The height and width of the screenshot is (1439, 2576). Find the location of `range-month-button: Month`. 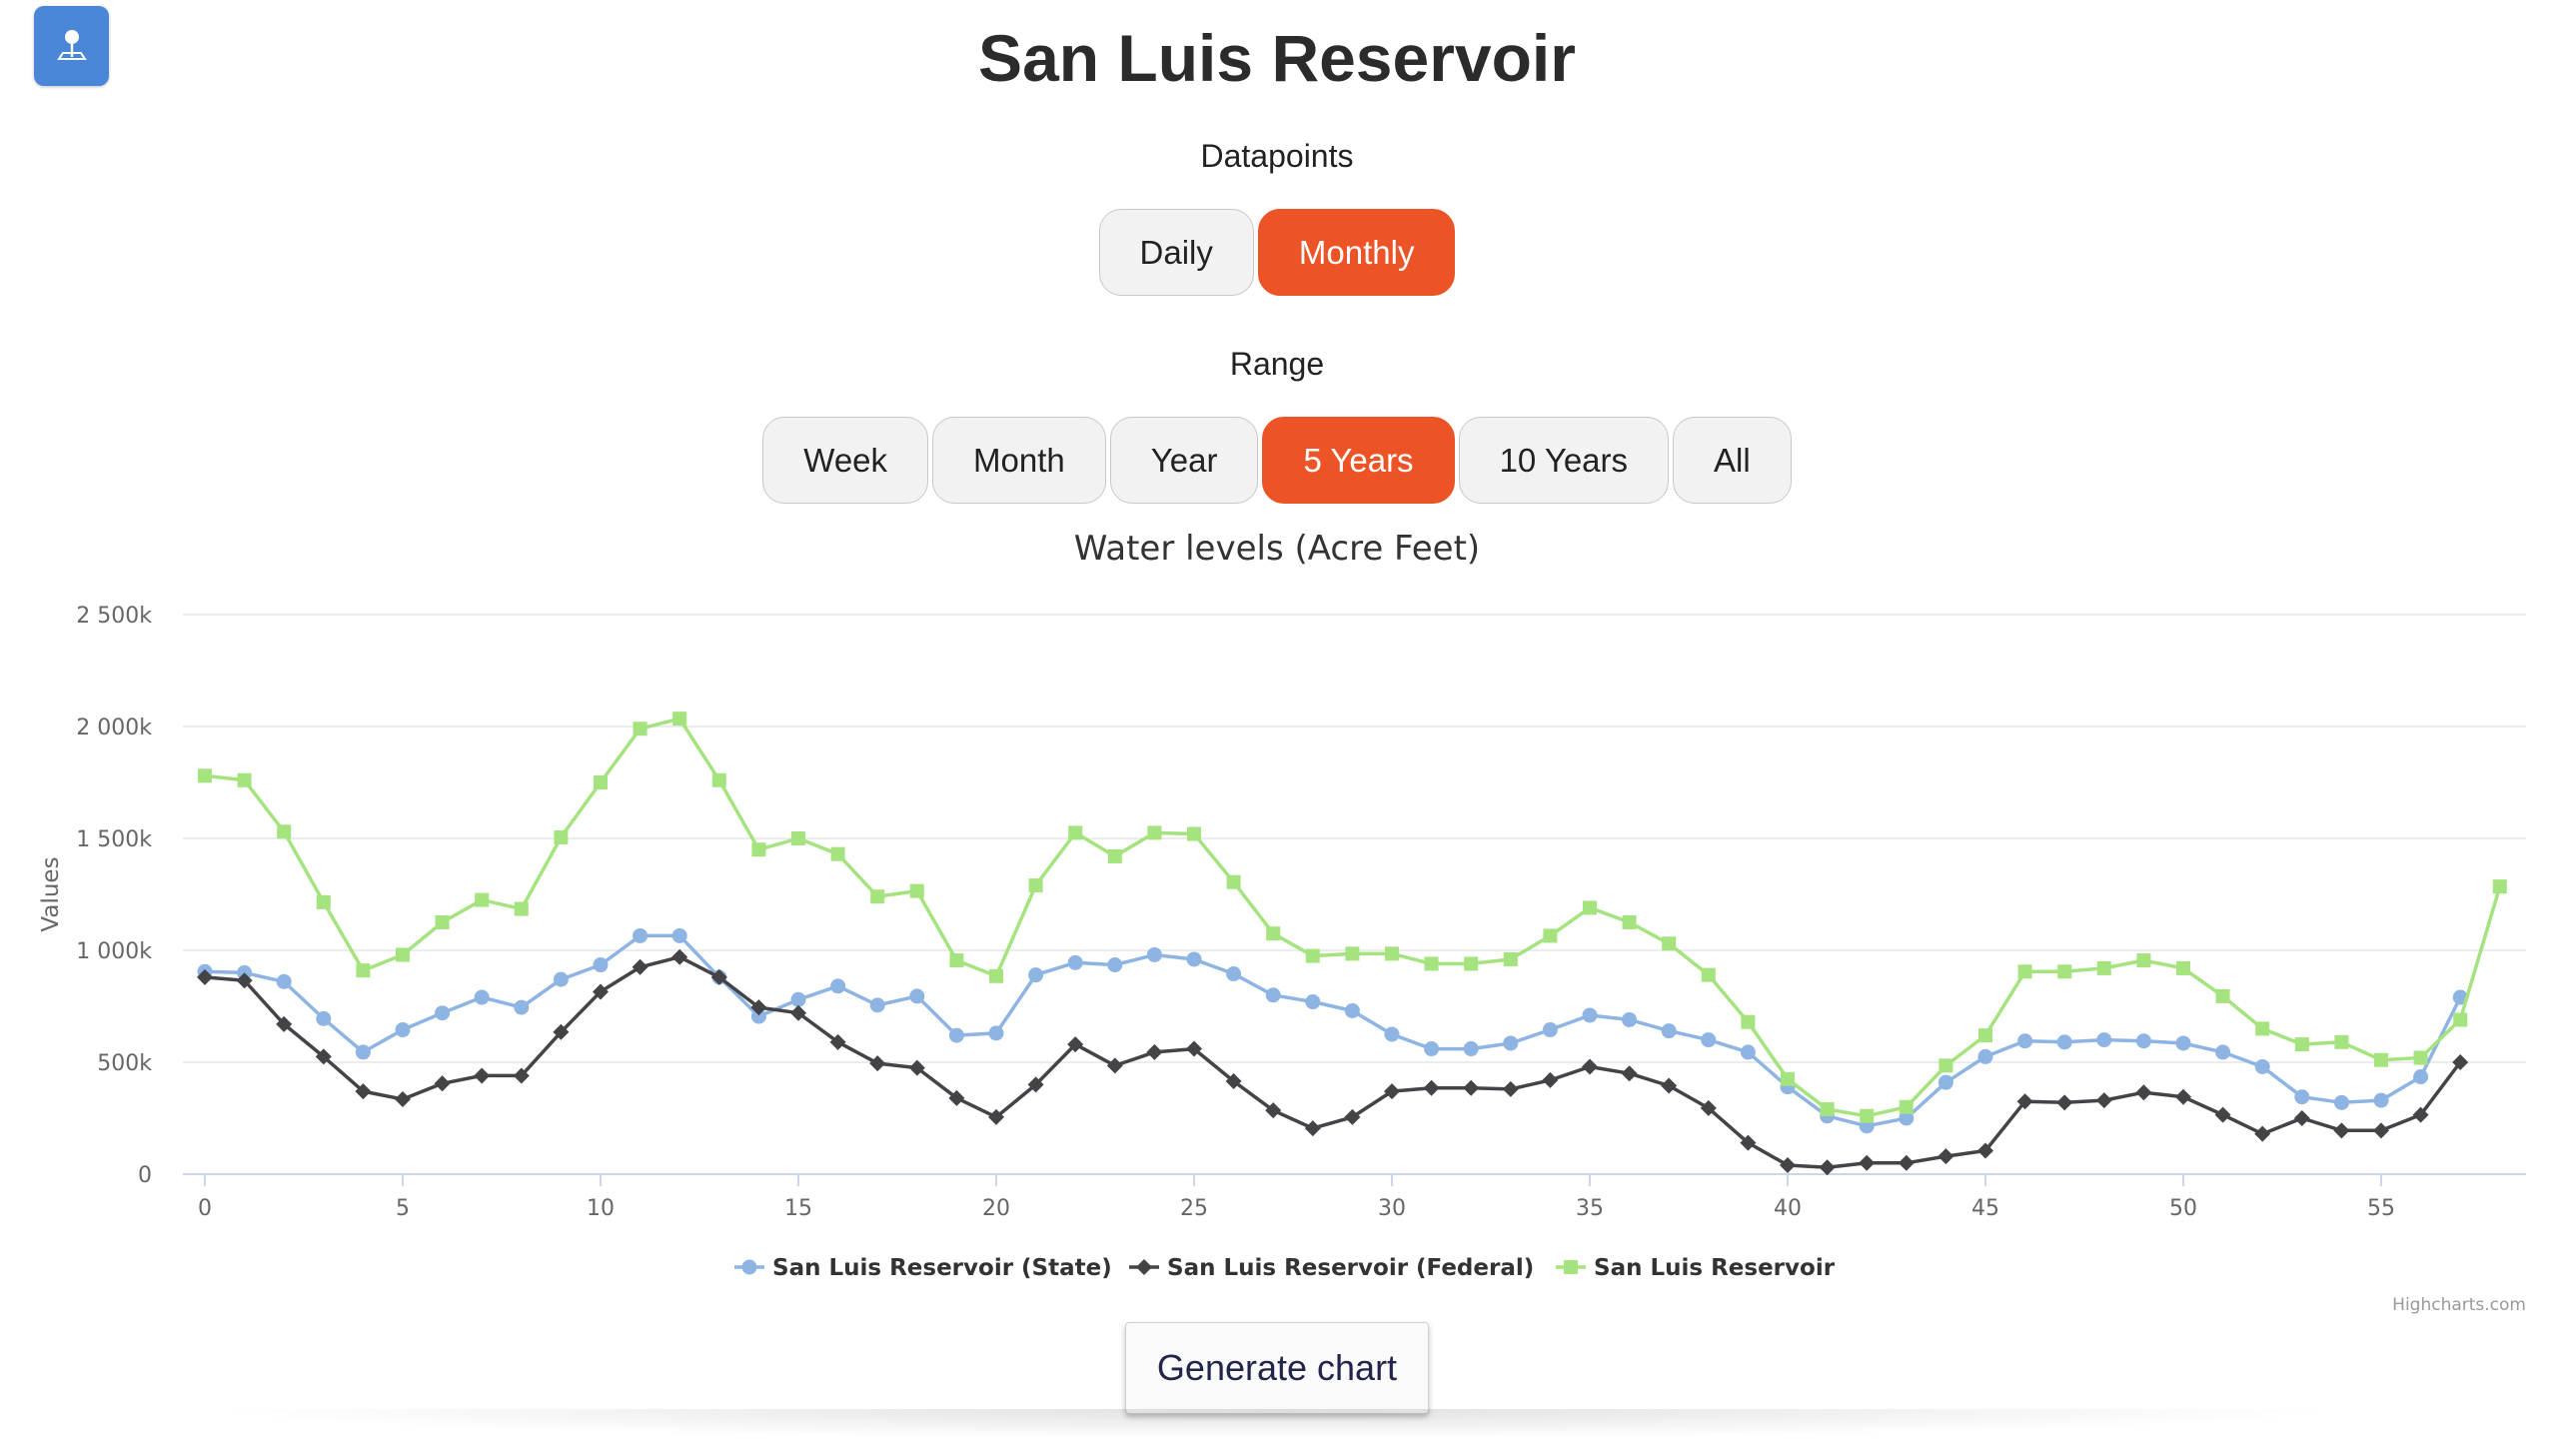

range-month-button: Month is located at coordinates (1019, 460).